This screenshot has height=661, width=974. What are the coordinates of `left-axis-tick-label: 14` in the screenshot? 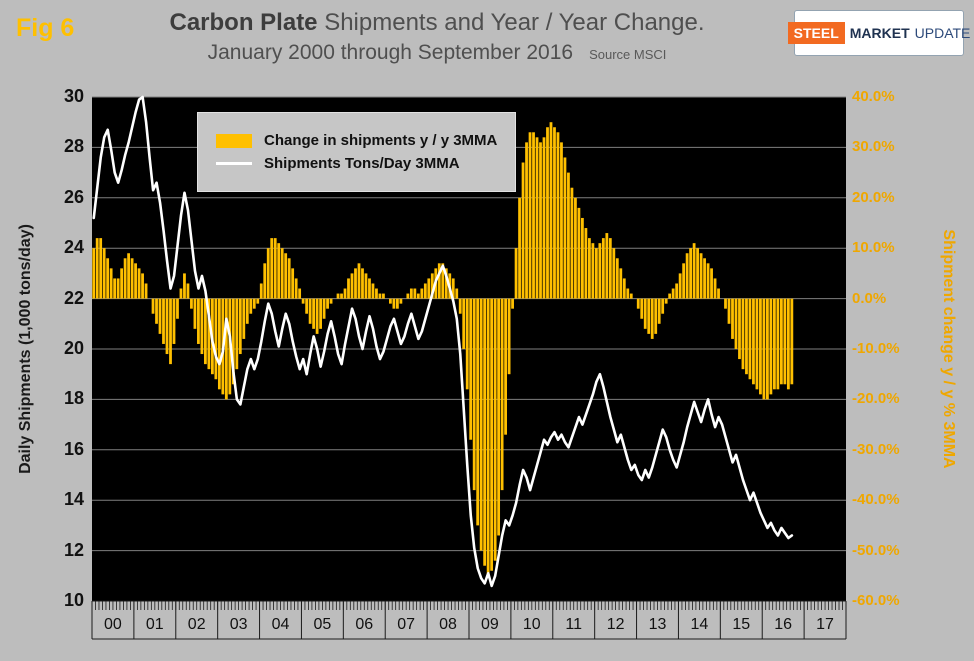 It's located at (73, 499).